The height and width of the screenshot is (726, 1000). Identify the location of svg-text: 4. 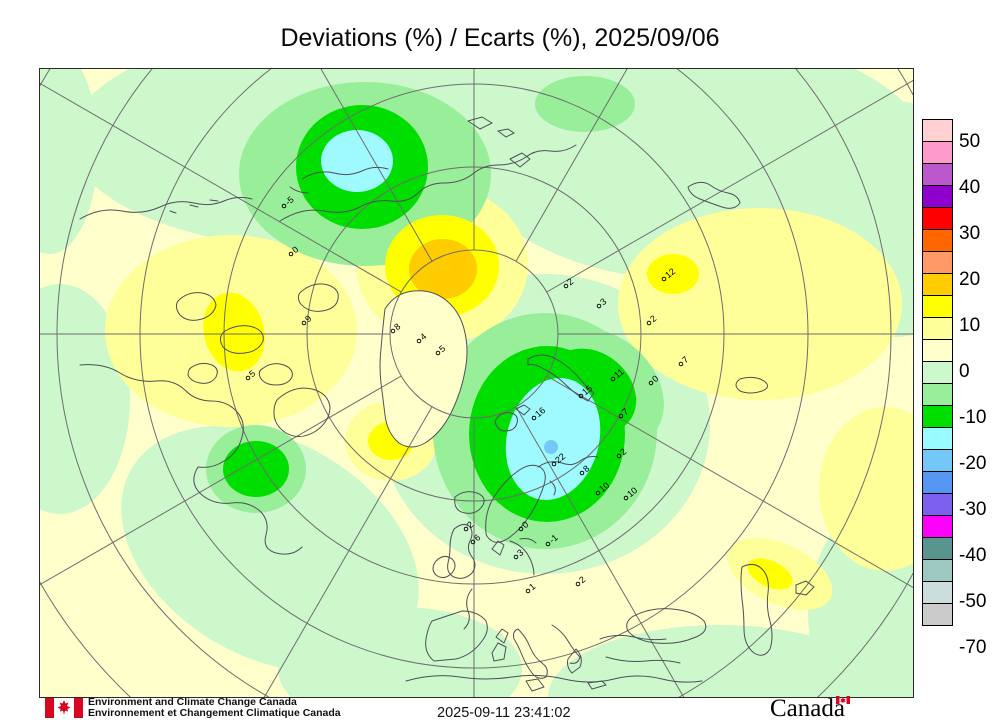
(423, 336).